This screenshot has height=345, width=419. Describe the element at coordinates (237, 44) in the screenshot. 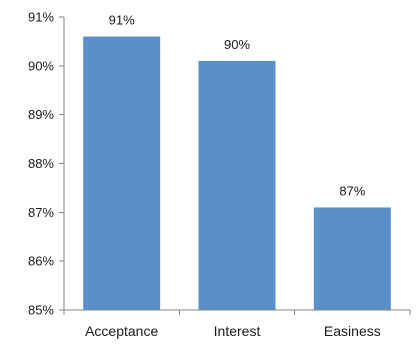

I see `data-label-interest: 90%` at that location.